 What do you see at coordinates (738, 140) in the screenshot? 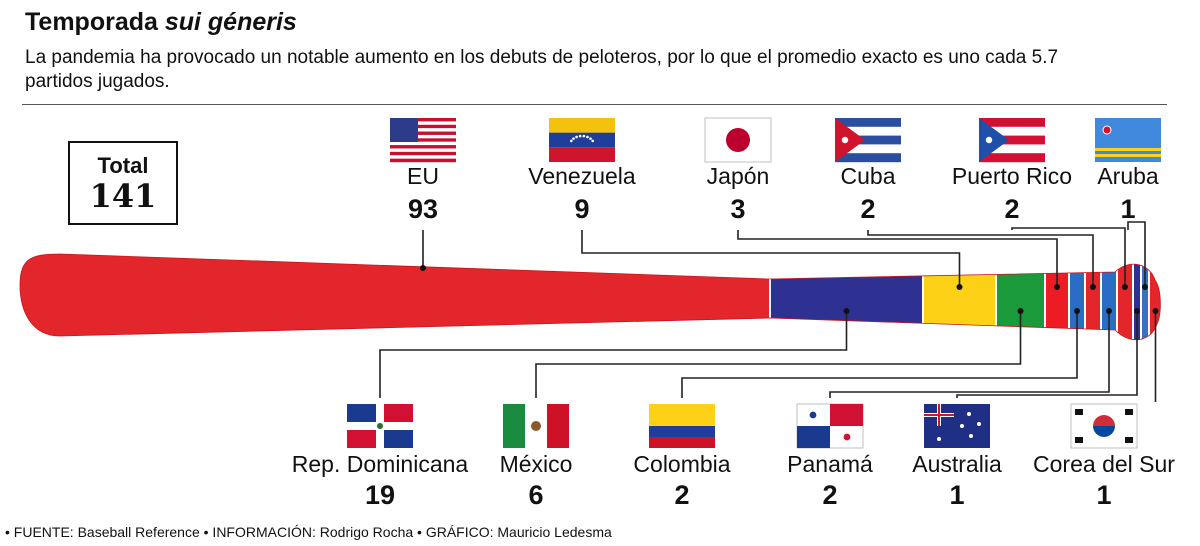
I see `japan-flag-icon` at bounding box center [738, 140].